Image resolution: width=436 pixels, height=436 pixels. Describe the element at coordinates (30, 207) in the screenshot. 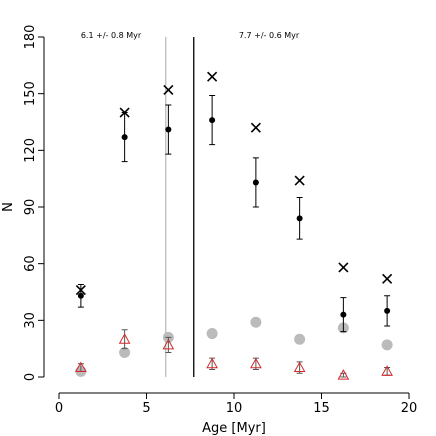

I see `y-tick-label: 90` at that location.